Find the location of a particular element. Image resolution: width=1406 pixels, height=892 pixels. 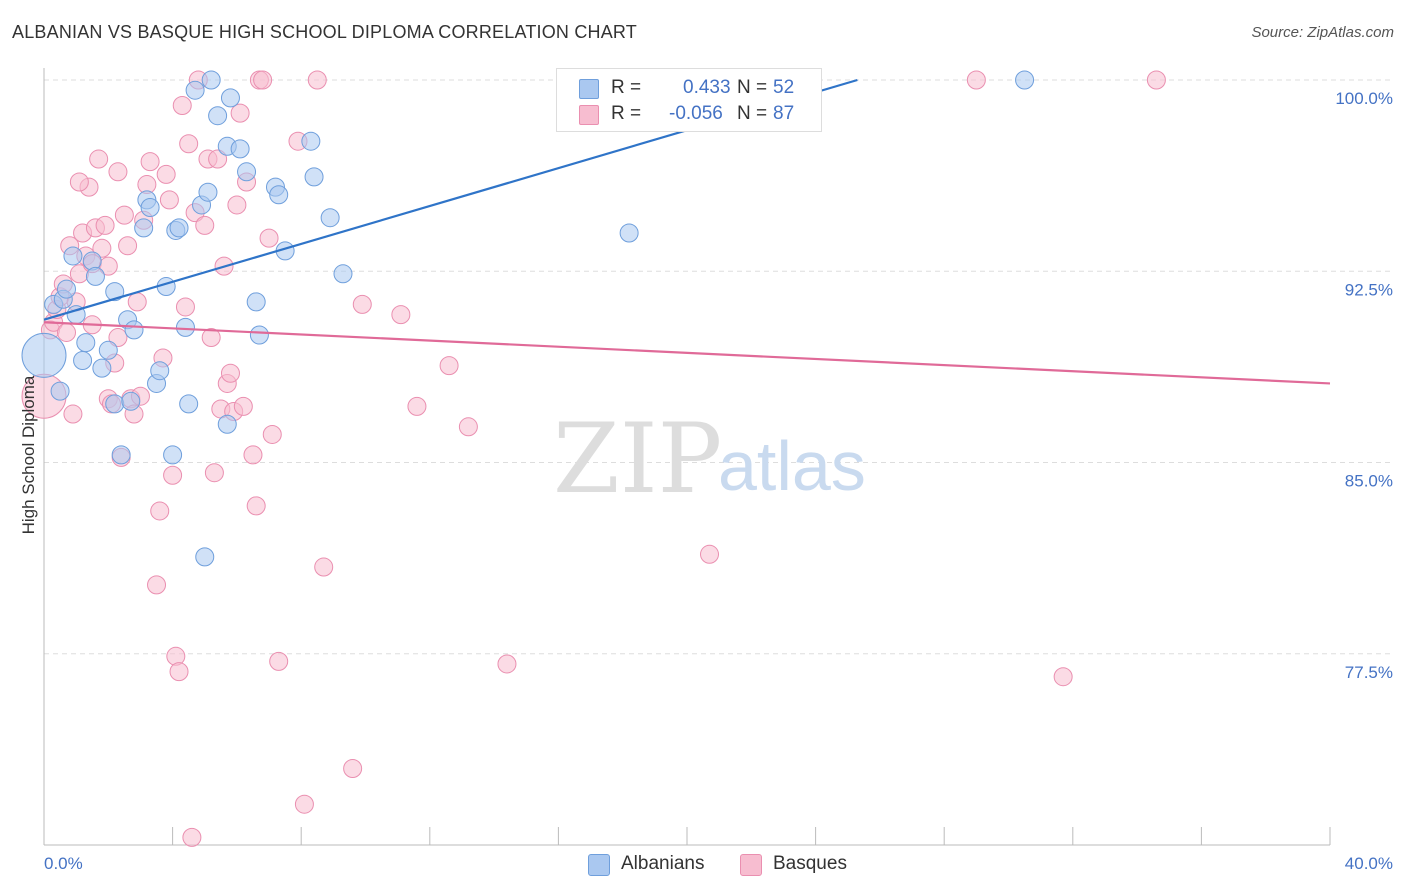

n-value-basques: 87 is located at coordinates (784, 113).